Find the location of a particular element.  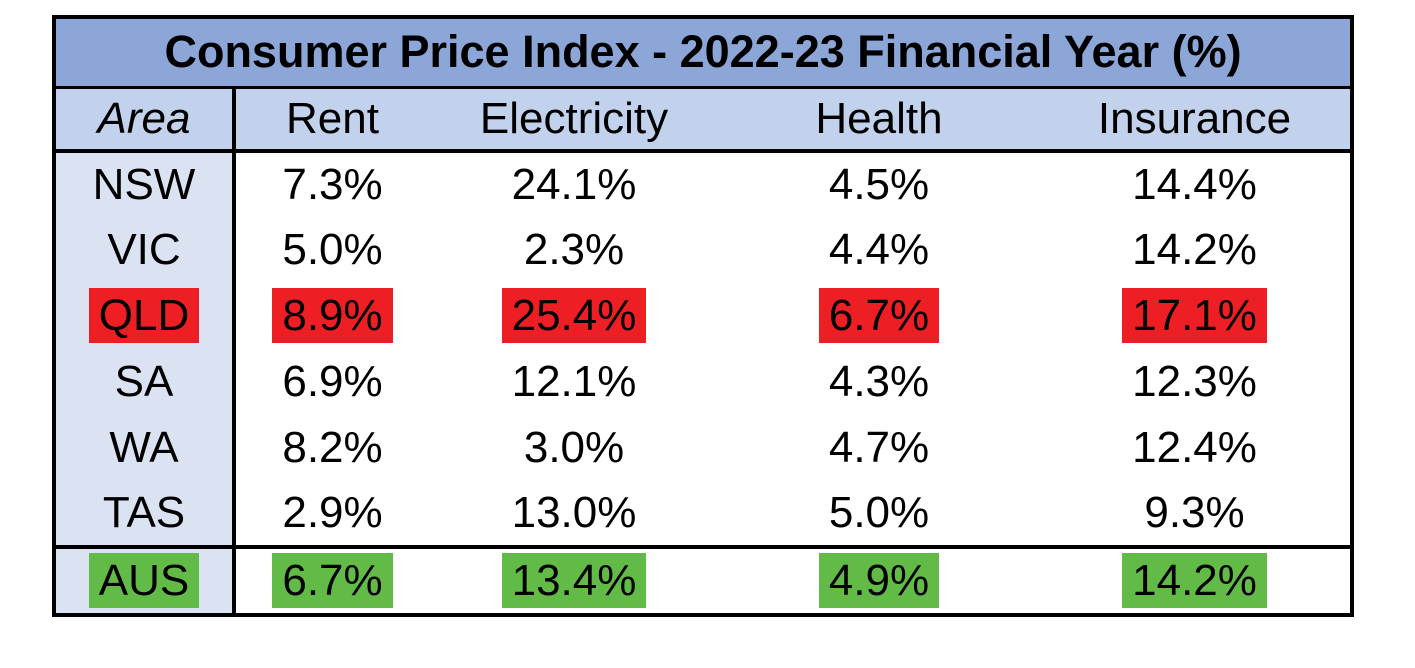

table-row-sa: SA 6.9% 12.1% 4.3% 12.3% is located at coordinates (703, 382).